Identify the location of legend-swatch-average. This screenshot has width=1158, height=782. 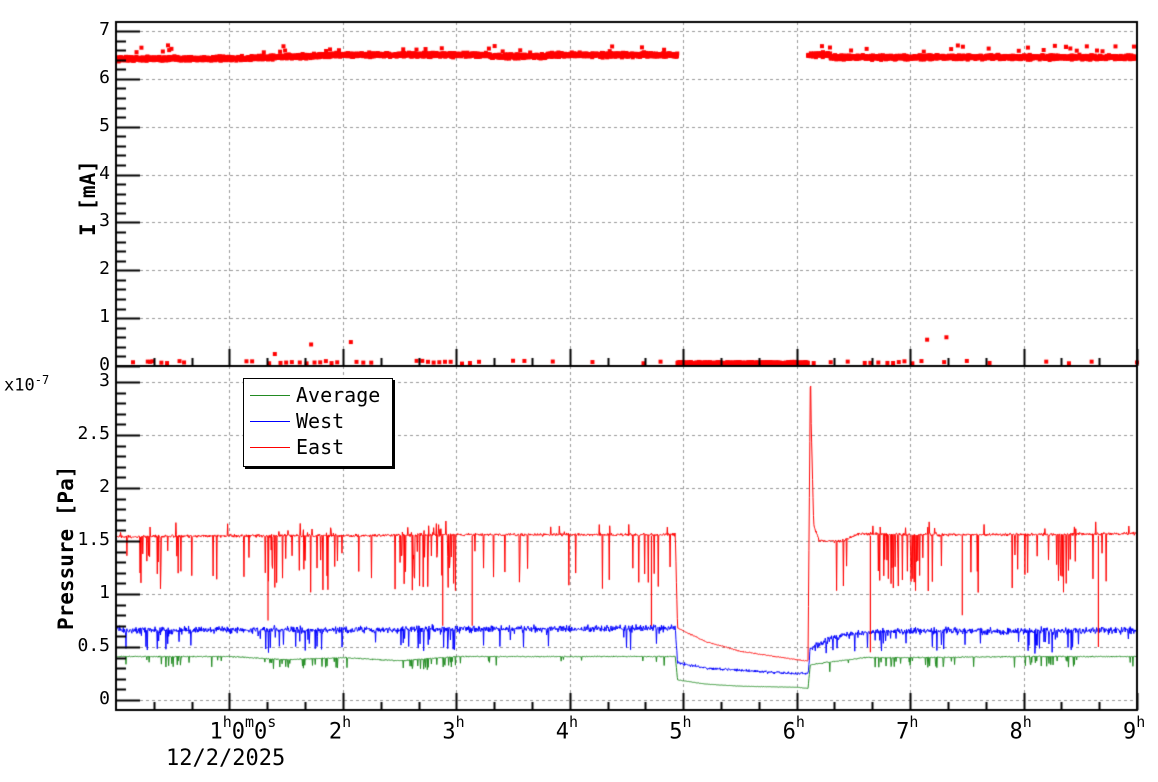
(270, 395).